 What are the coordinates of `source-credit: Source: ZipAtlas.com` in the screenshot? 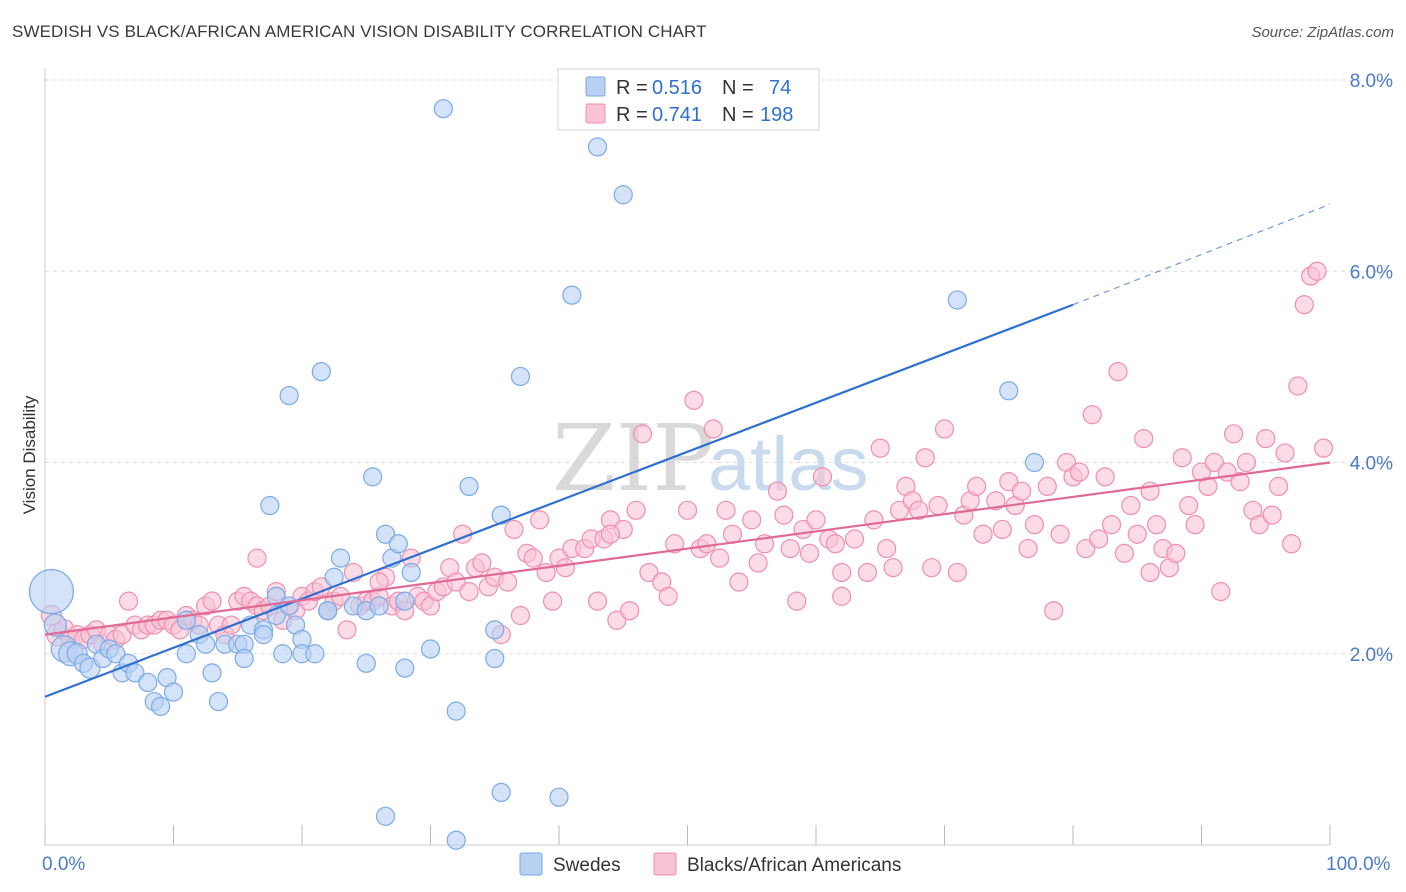 It's located at (1322, 32).